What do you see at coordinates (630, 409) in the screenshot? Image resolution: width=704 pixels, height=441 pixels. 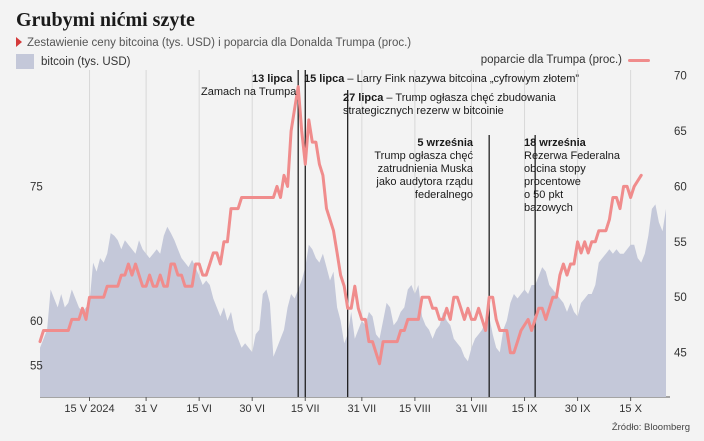 I see `x-tick-label: 15 X` at bounding box center [630, 409].